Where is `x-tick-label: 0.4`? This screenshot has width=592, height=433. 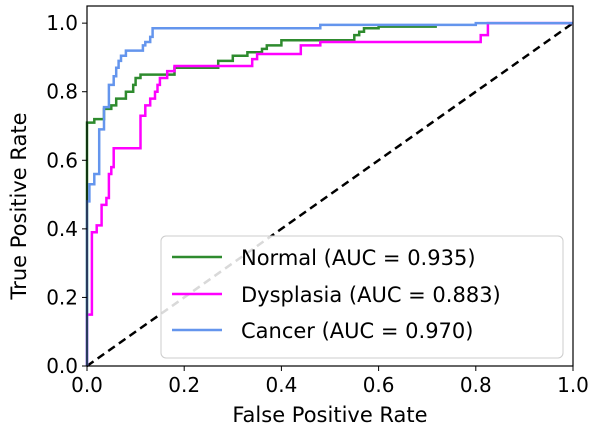 x-tick-label: 0.4 is located at coordinates (281, 385).